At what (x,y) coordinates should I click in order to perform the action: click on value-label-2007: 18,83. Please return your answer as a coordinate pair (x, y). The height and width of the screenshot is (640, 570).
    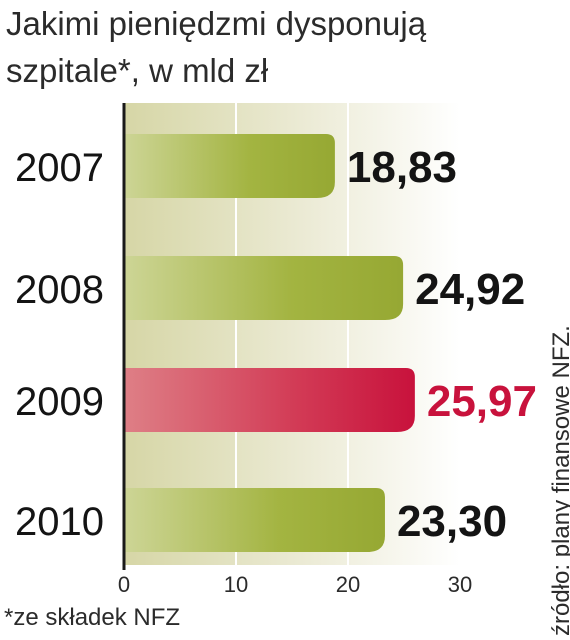
    Looking at the image, I should click on (402, 167).